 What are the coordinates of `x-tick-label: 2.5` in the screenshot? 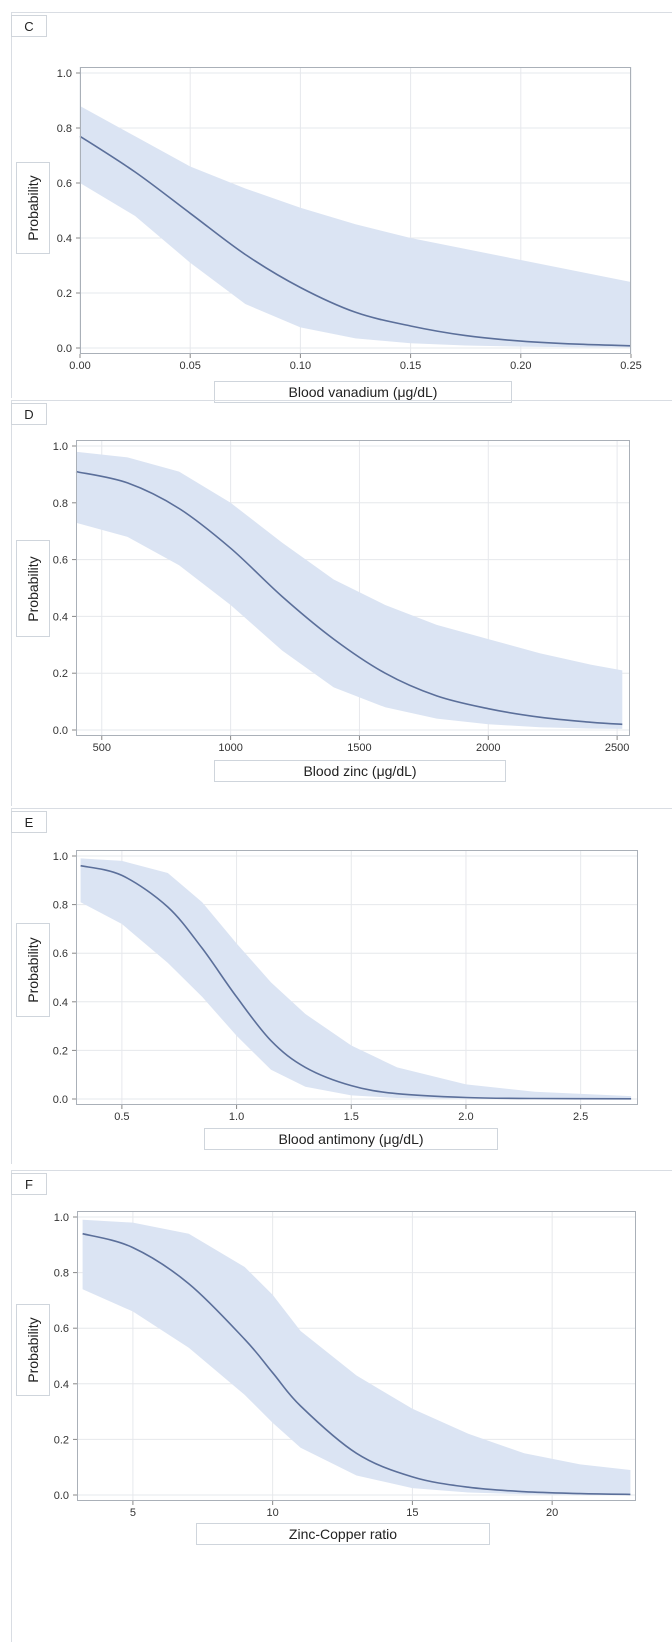 It's located at (580, 1117).